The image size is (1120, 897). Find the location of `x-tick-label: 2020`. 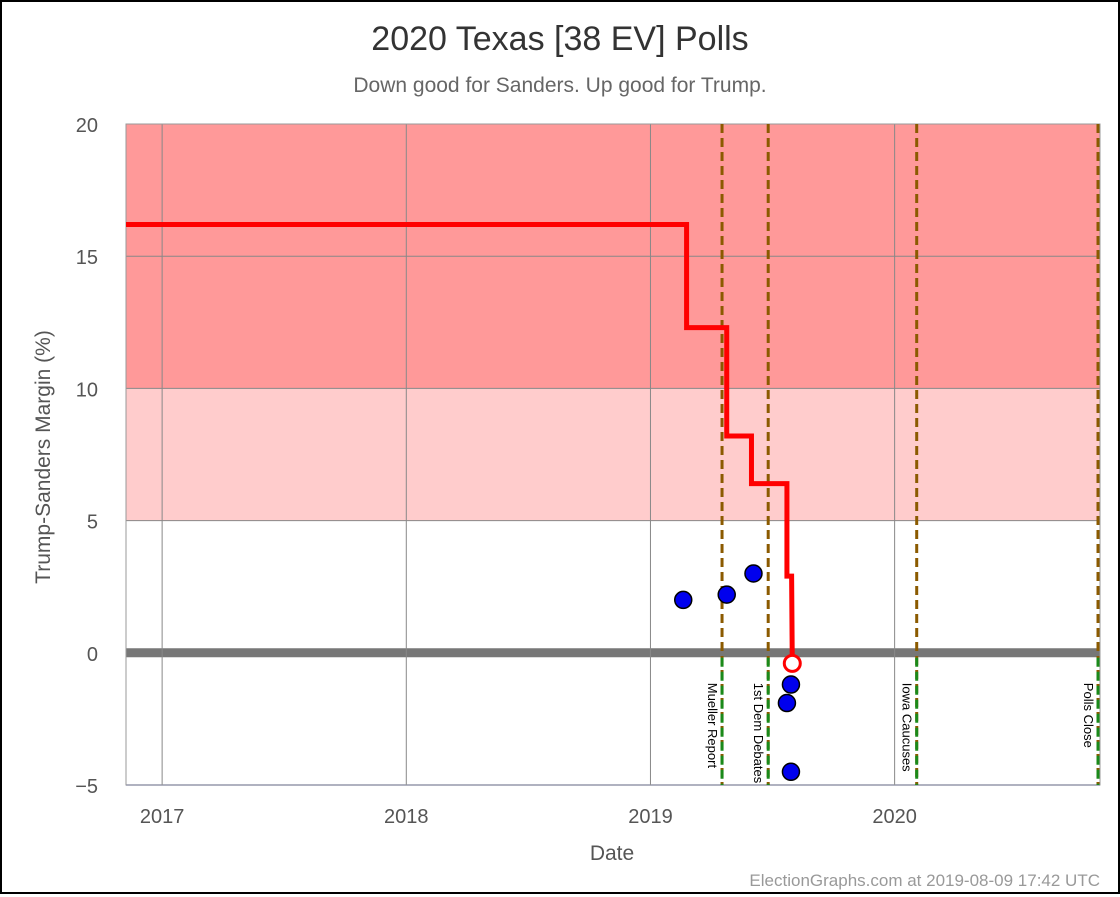

x-tick-label: 2020 is located at coordinates (894, 817).